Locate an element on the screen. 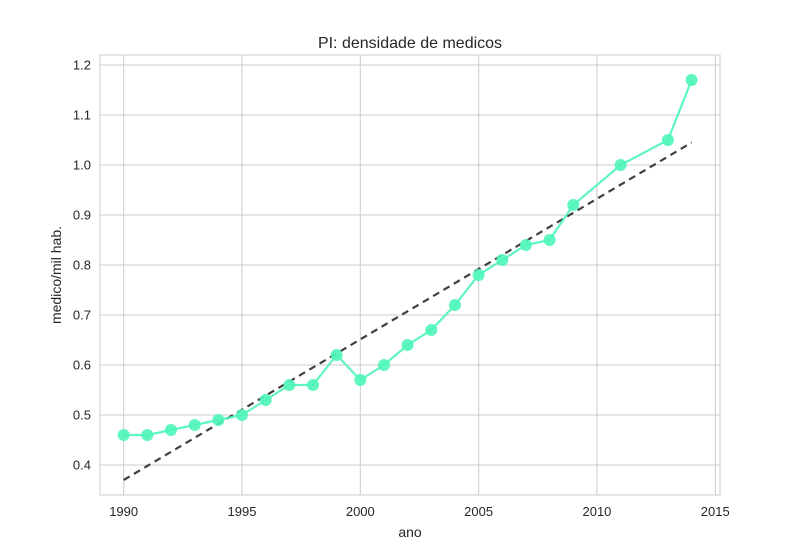  x-tick-label: 1990 is located at coordinates (123, 511).